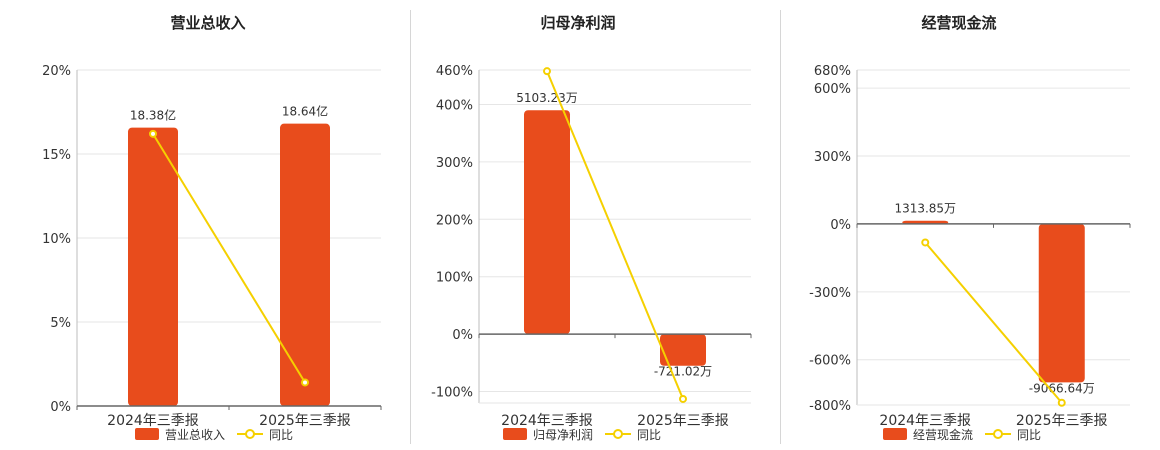  Describe the element at coordinates (563, 435) in the screenshot. I see `legend-label: 归母净利润` at that location.